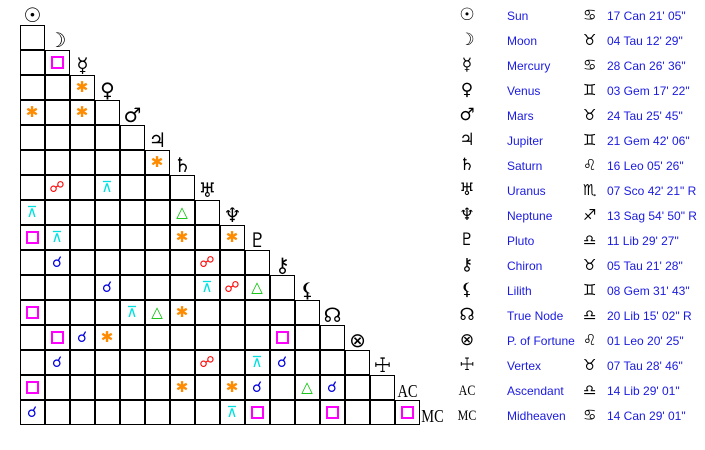  I want to click on moon-icon: ☽, so click(467, 40).